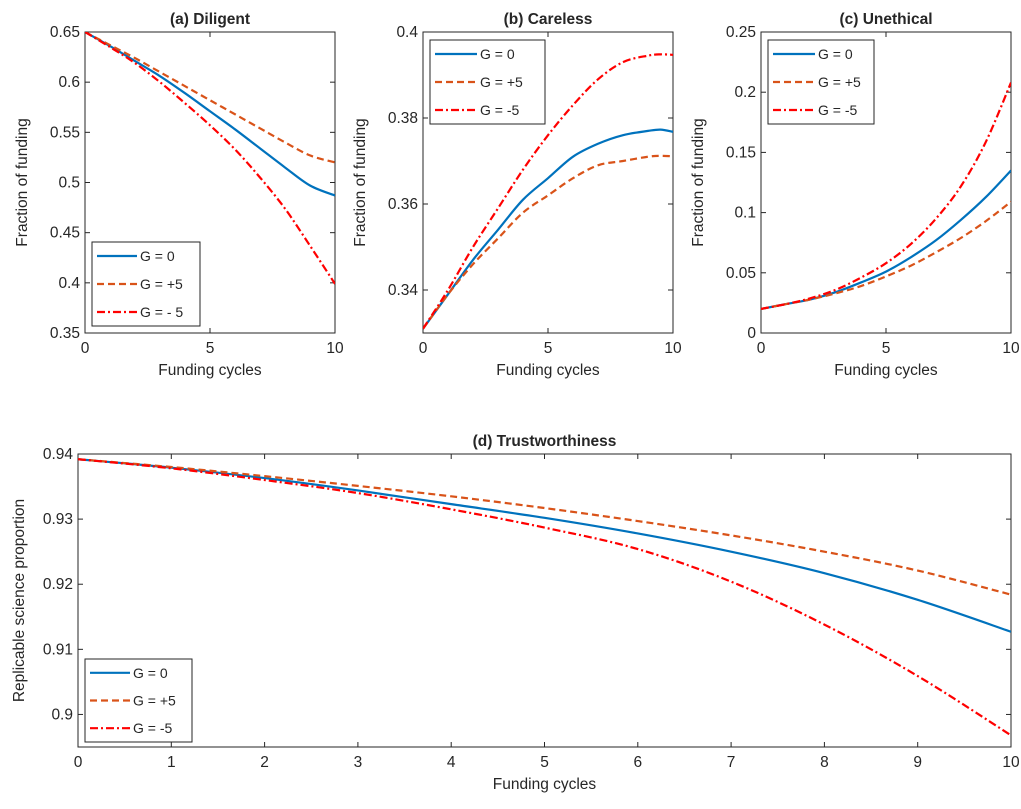 The image size is (1021, 809). I want to click on y-tick-label: 0.6, so click(69, 82).